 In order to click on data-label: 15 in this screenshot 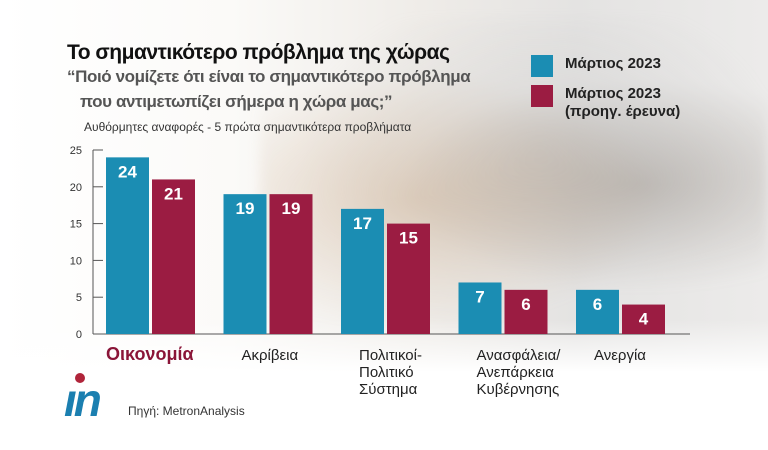, I will do `click(408, 238)`.